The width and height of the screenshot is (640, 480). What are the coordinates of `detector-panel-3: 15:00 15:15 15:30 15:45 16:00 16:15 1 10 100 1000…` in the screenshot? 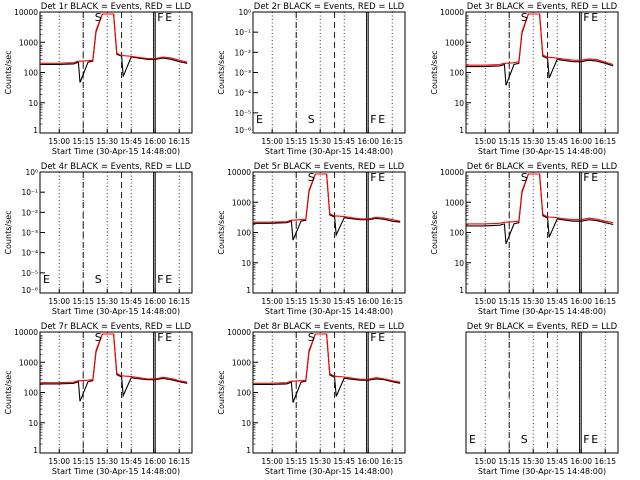 It's located at (524, 79).